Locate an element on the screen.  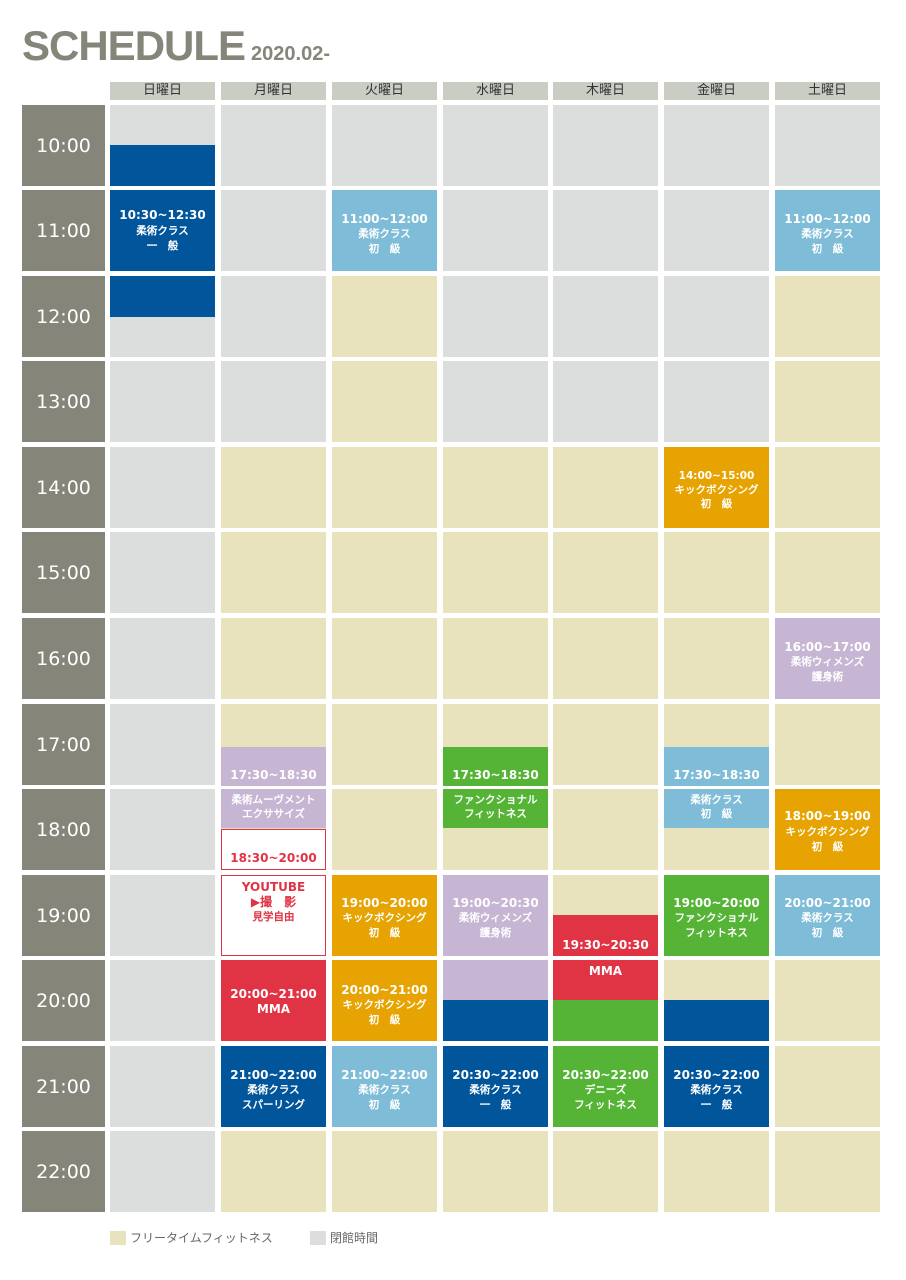
day-header-fri: 金曜日 is located at coordinates (716, 91).